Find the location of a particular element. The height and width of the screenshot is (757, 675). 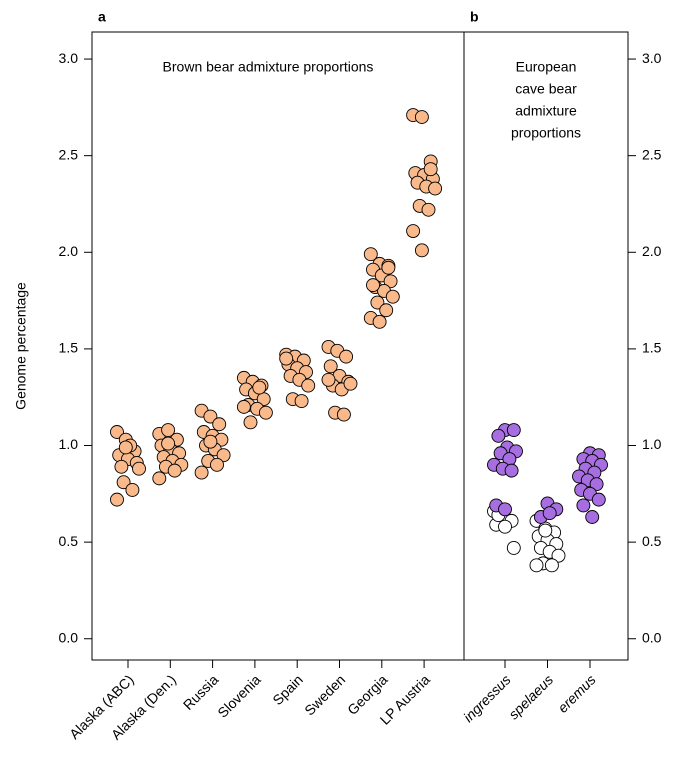

x-tick-label: spelaeus is located at coordinates (530, 696).